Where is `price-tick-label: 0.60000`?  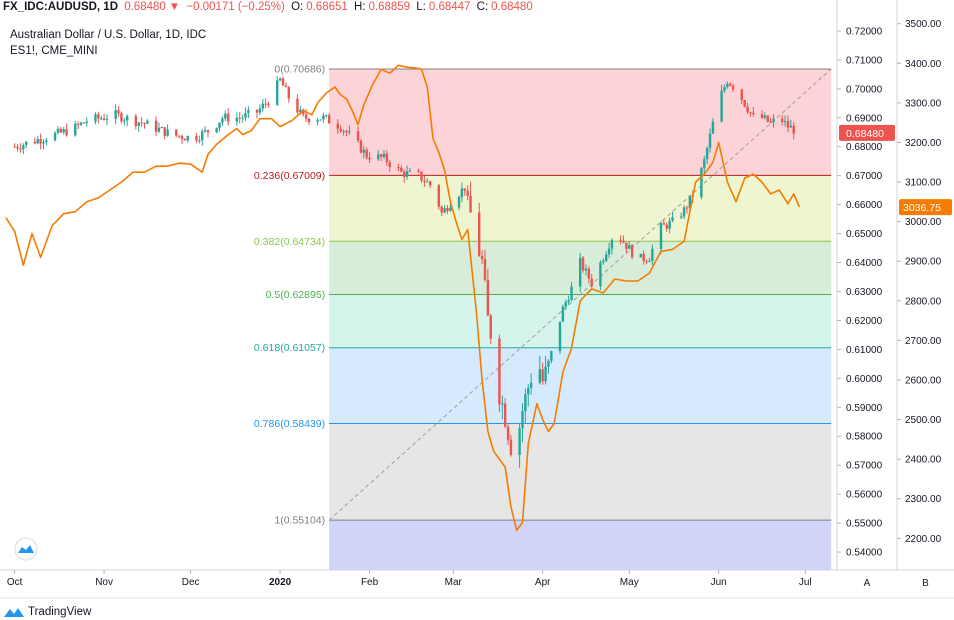 price-tick-label: 0.60000 is located at coordinates (864, 379).